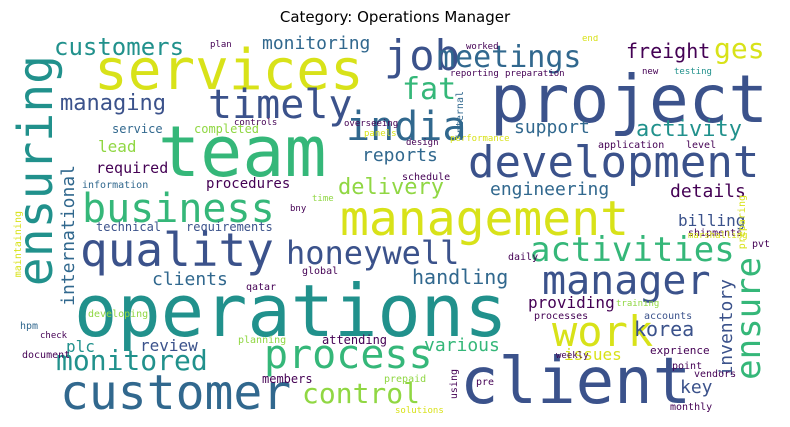 The image size is (790, 427). Describe the element at coordinates (323, 199) in the screenshot. I see `word-time: time` at that location.